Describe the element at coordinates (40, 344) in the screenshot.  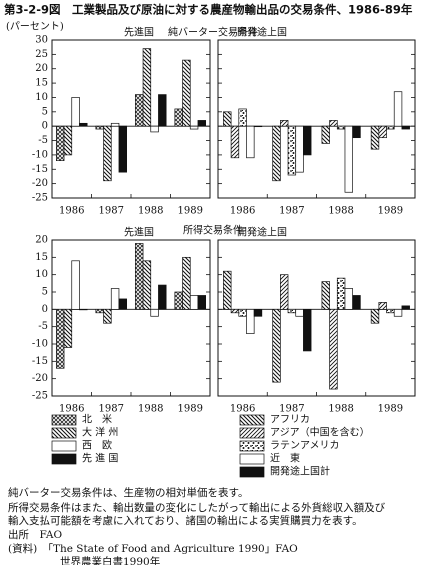
I see `y-tick-label: -10` at that location.